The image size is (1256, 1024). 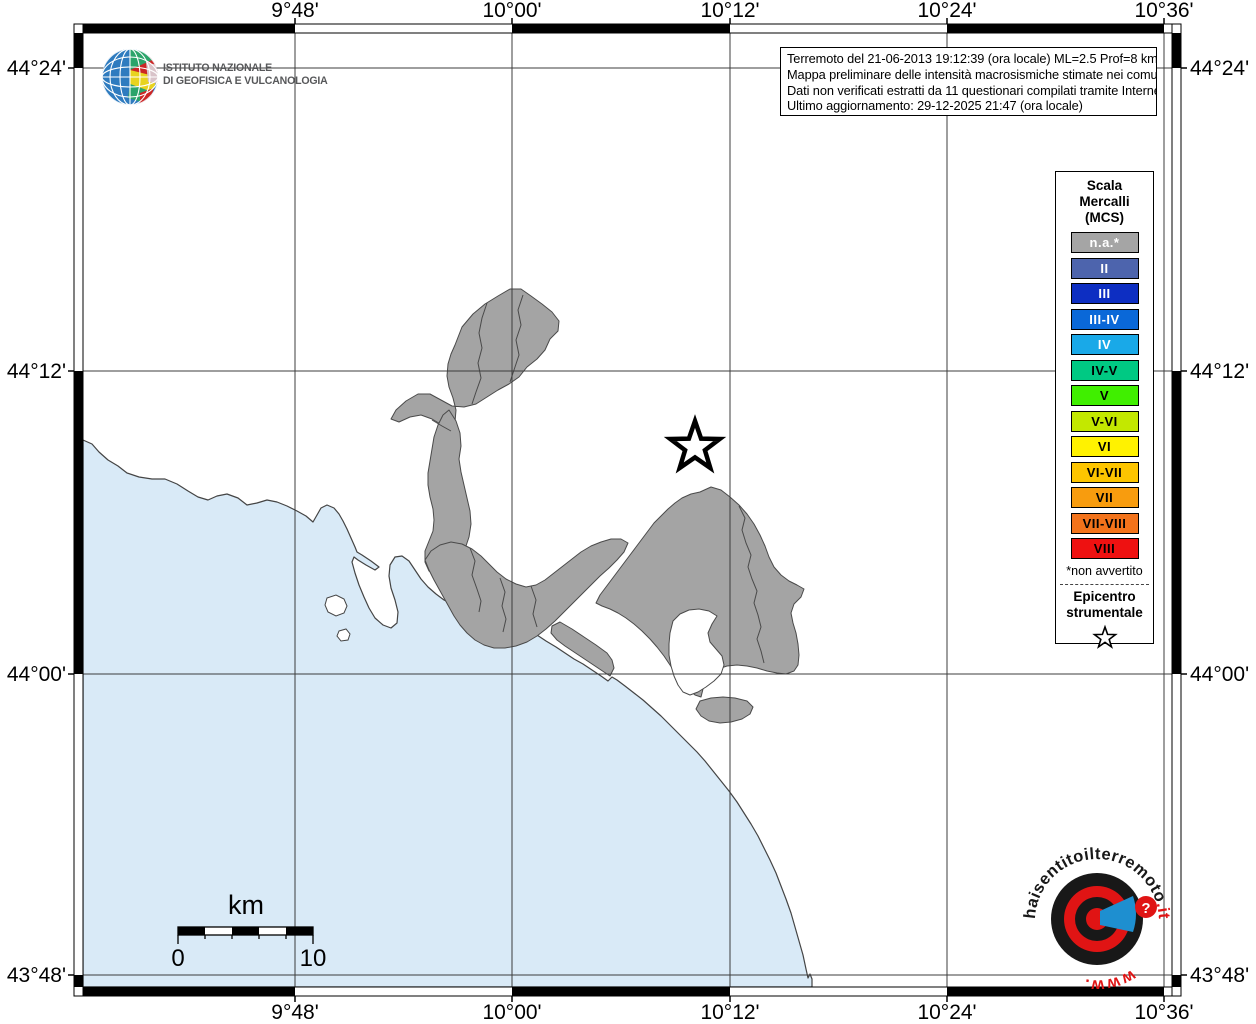 I want to click on scale-bar-unit: km, so click(x=246, y=905).